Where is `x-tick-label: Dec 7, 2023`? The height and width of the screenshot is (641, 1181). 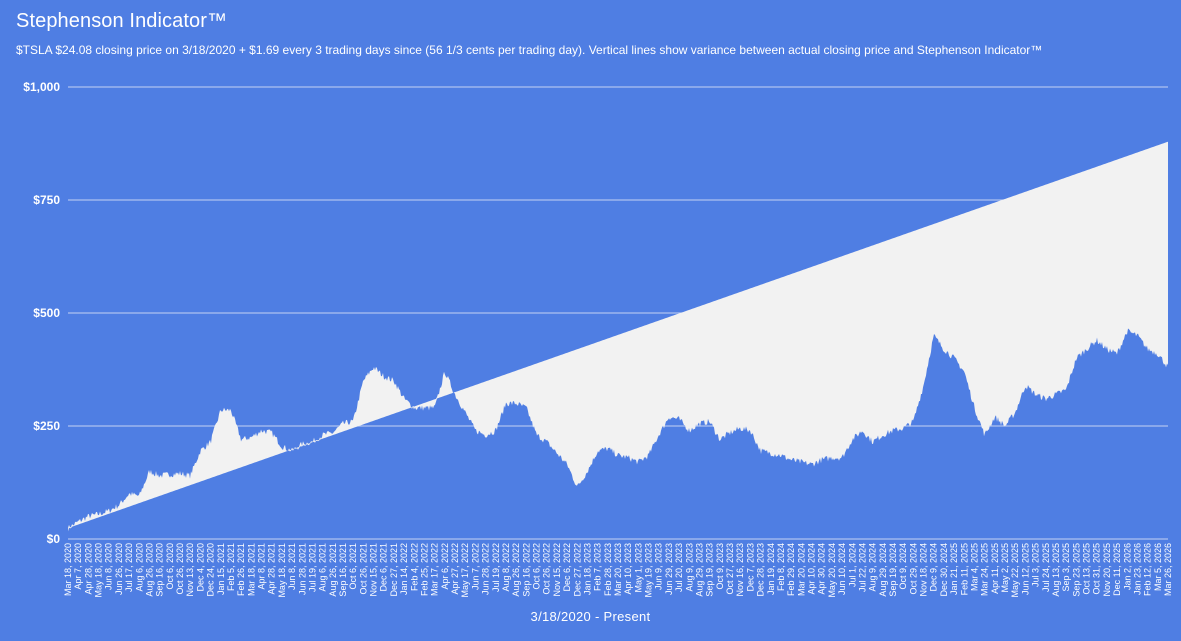
x-tick-label: Dec 7, 2023 is located at coordinates (750, 567).